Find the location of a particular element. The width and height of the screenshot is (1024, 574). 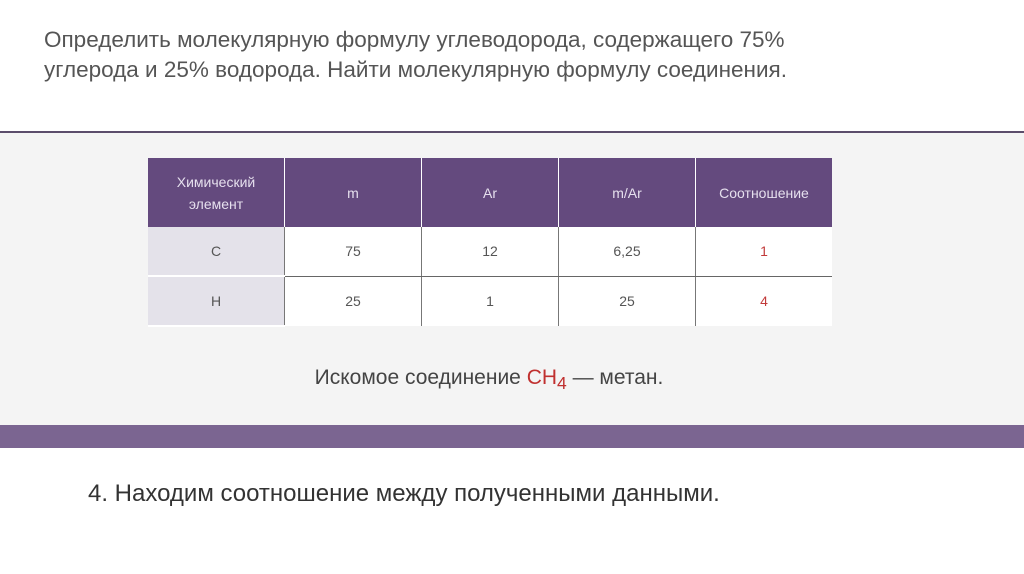

header-m-ar: m/Ar is located at coordinates (627, 192).